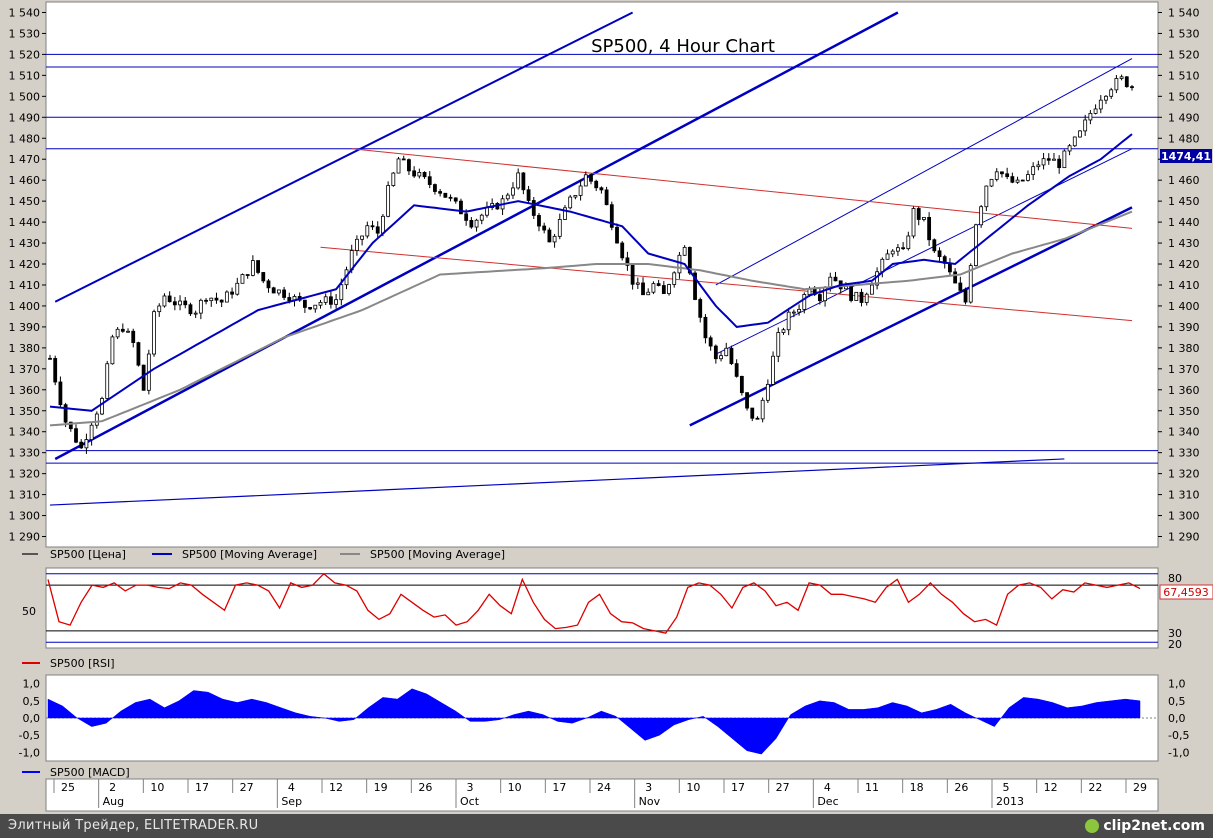 Image resolution: width=1213 pixels, height=838 pixels. What do you see at coordinates (1010, 801) in the screenshot?
I see `month-label: 2013` at bounding box center [1010, 801].